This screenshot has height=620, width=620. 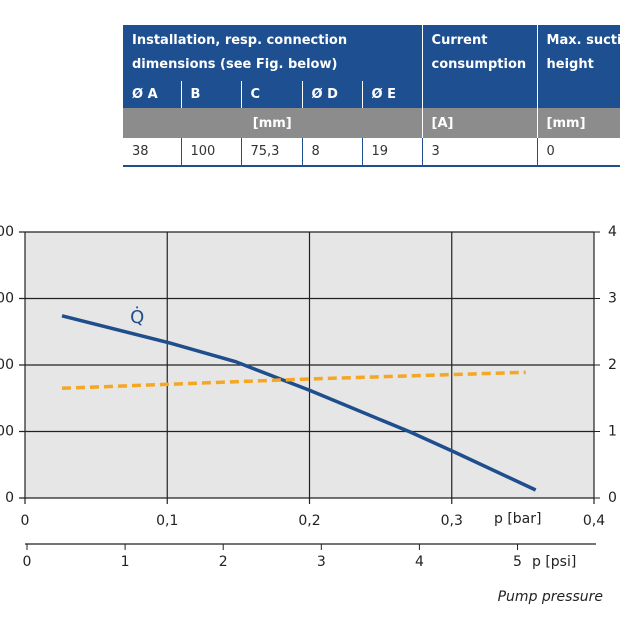 I want to click on x-tick-label: 0,4, so click(x=594, y=521).